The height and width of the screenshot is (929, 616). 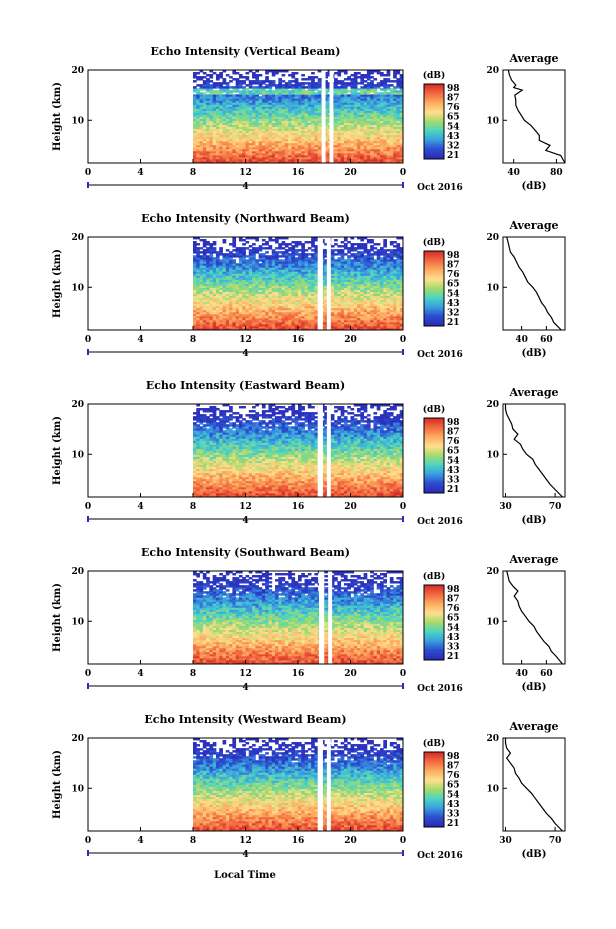 What do you see at coordinates (245, 218) in the screenshot?
I see `chart-title: Echo Intensity (Northward Beam)` at bounding box center [245, 218].